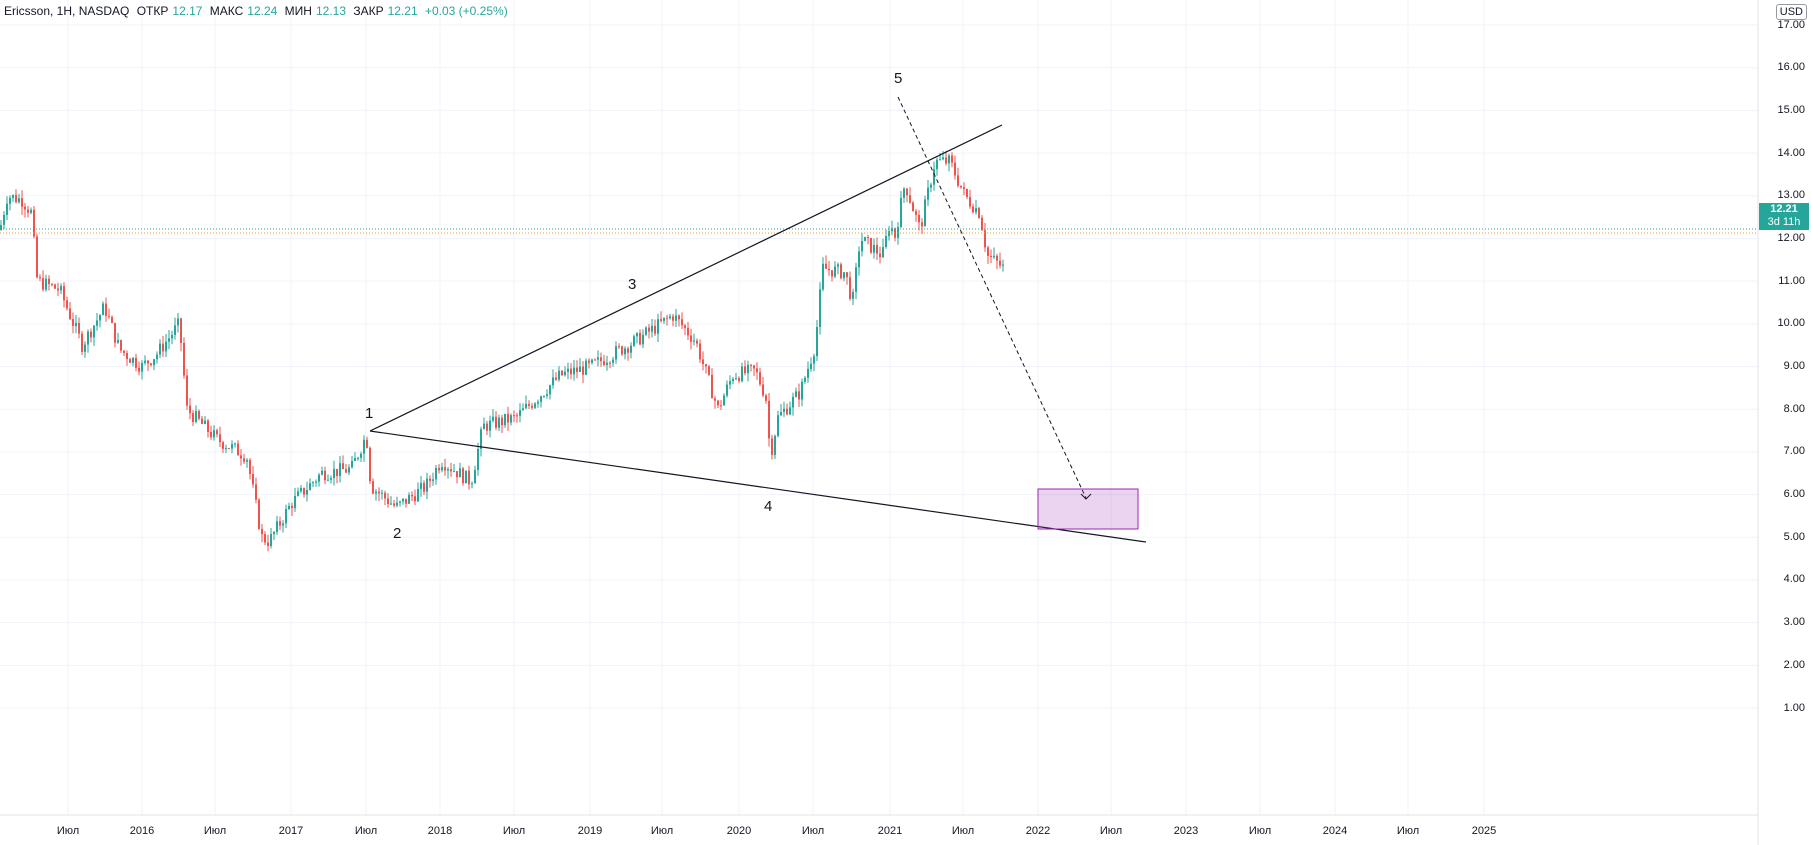  What do you see at coordinates (1794, 366) in the screenshot?
I see `price-tick: 9.00` at bounding box center [1794, 366].